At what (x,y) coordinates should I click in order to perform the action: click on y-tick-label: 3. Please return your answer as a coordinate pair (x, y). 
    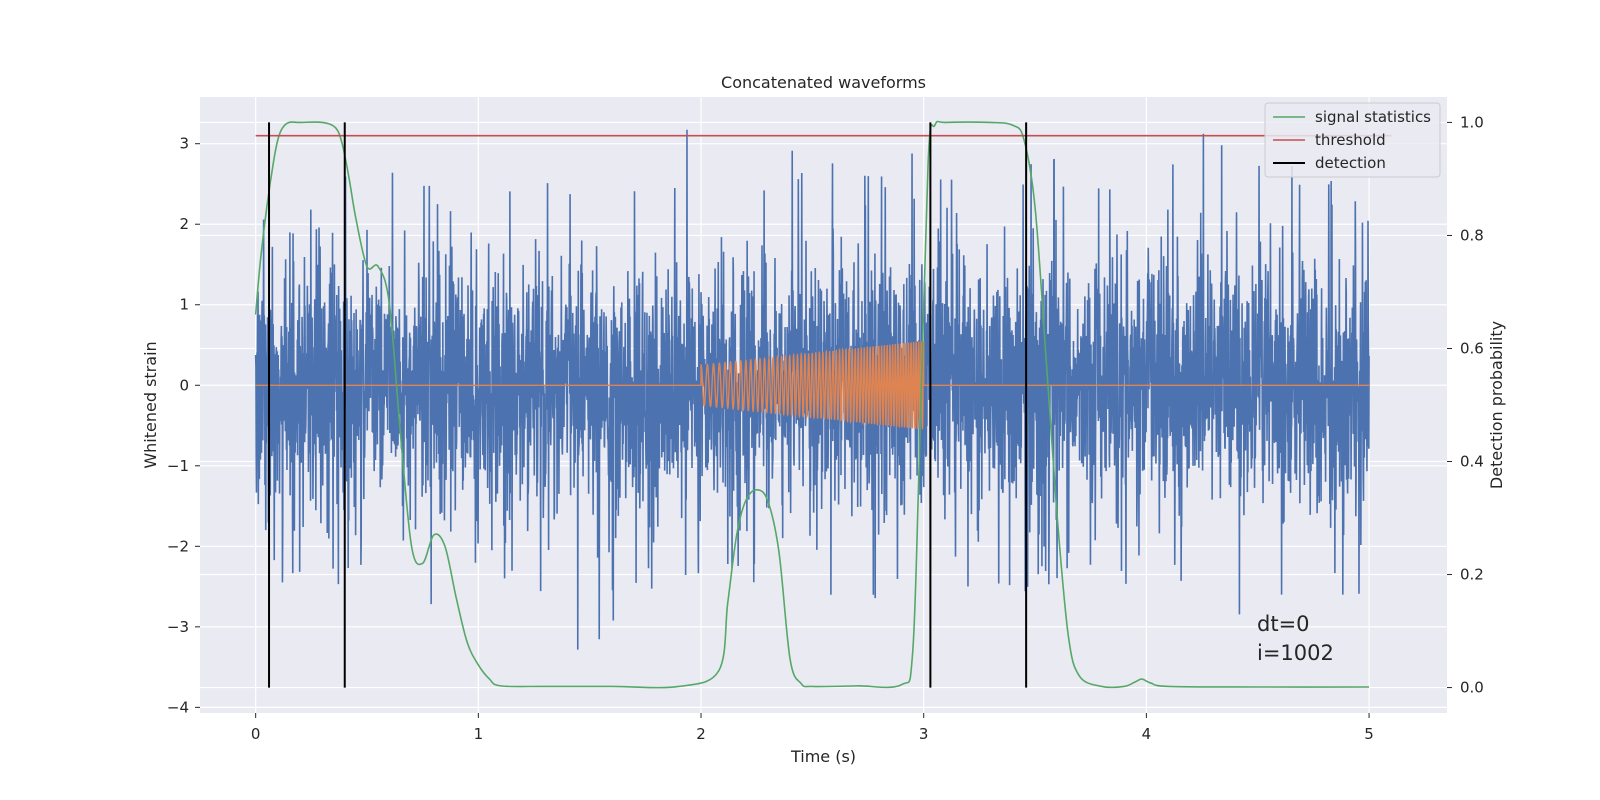
    Looking at the image, I should click on (184, 144).